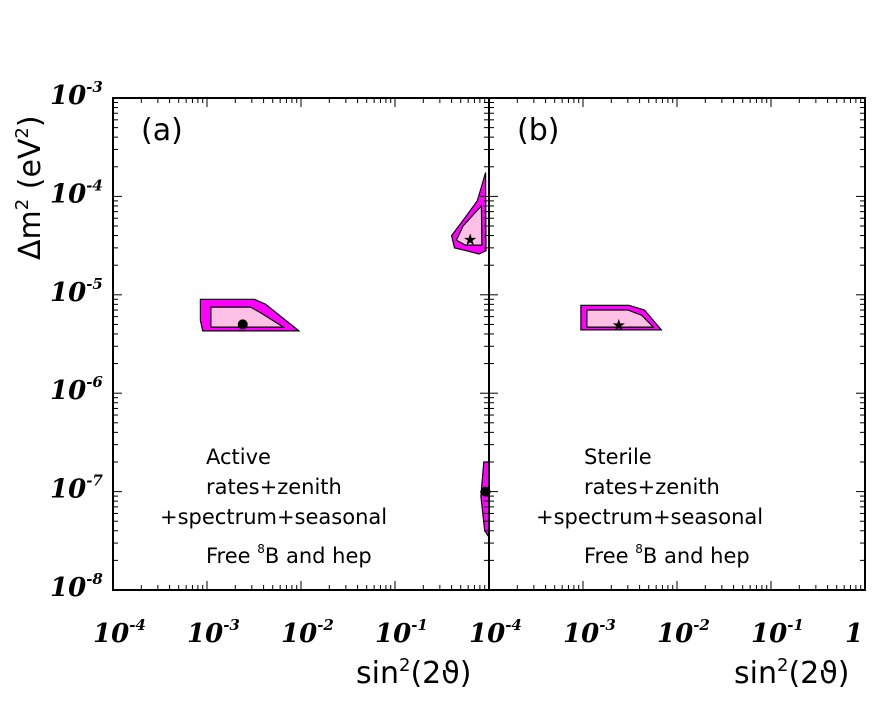 Image resolution: width=895 pixels, height=708 pixels. Describe the element at coordinates (792, 673) in the screenshot. I see `panel-b-x-axis-title: sin2(2ϑ)` at that location.